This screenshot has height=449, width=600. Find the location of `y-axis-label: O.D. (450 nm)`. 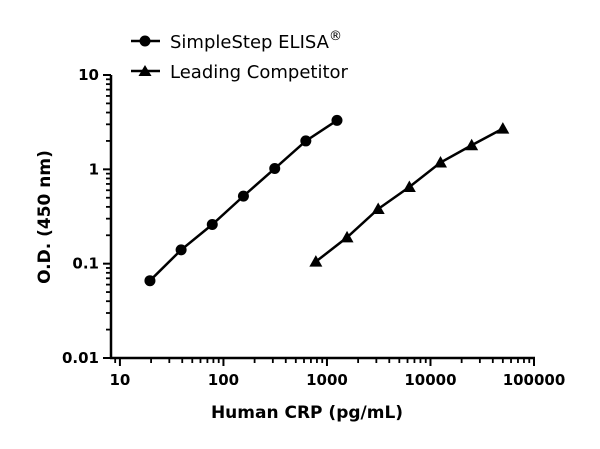

y-axis-label: O.D. (450 nm) is located at coordinates (45, 217).